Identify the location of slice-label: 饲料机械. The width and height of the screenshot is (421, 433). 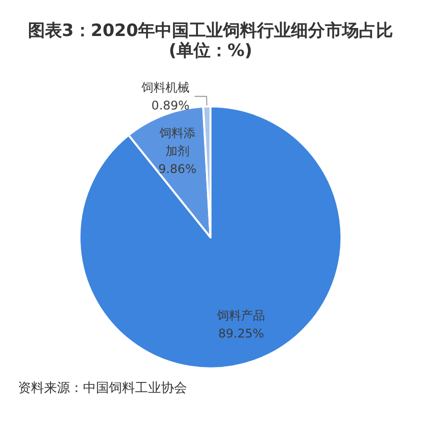
(165, 87).